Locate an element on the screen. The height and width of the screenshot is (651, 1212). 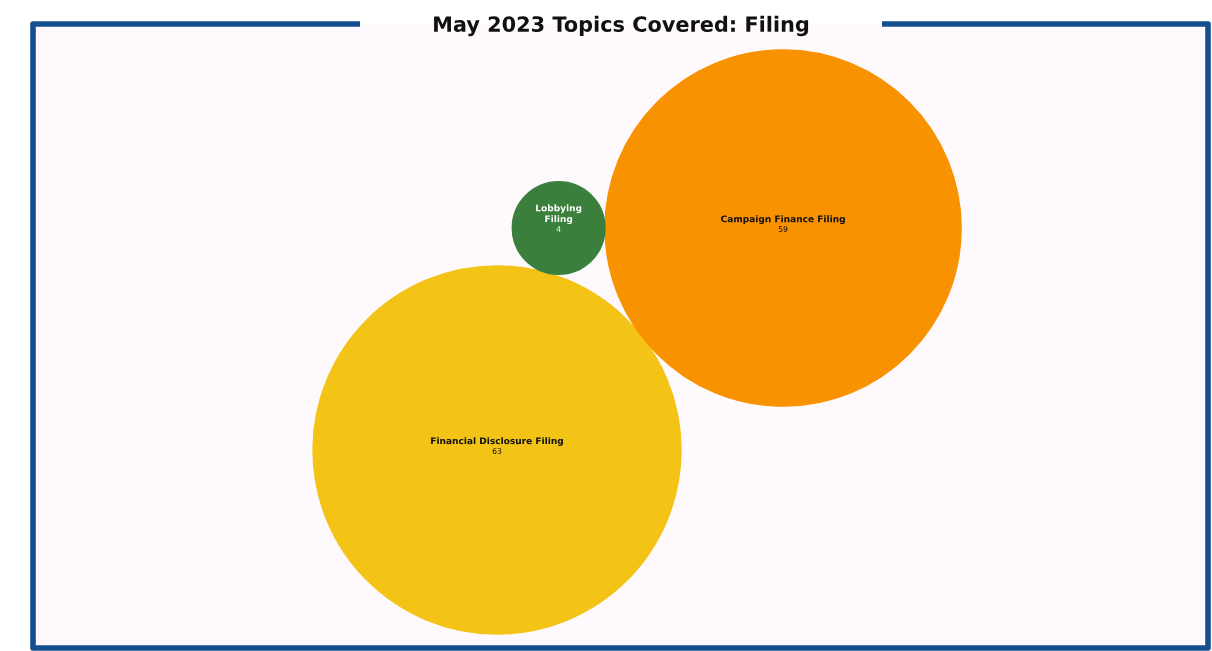
category-label: Lobbying Filing is located at coordinates (559, 214).